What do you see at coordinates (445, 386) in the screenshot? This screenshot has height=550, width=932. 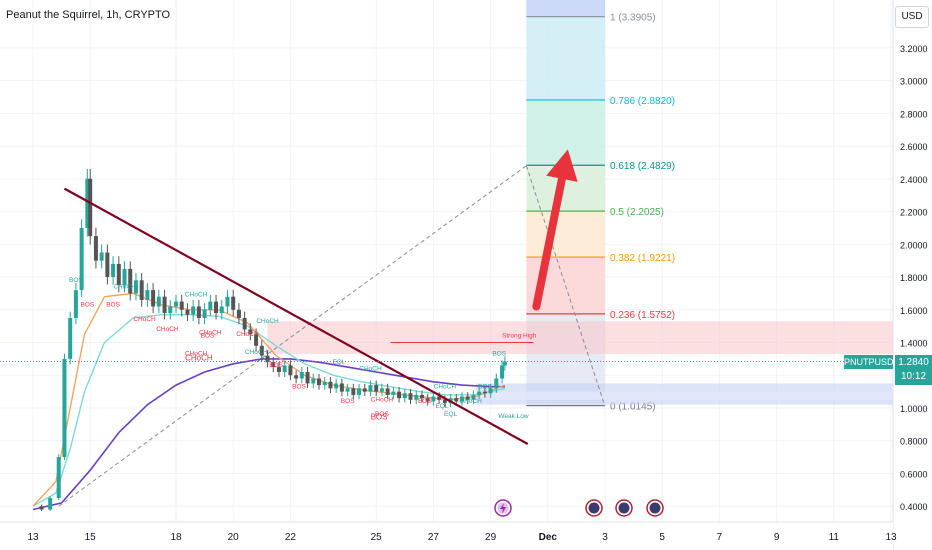 I see `structure-label-21: CHoCH` at bounding box center [445, 386].